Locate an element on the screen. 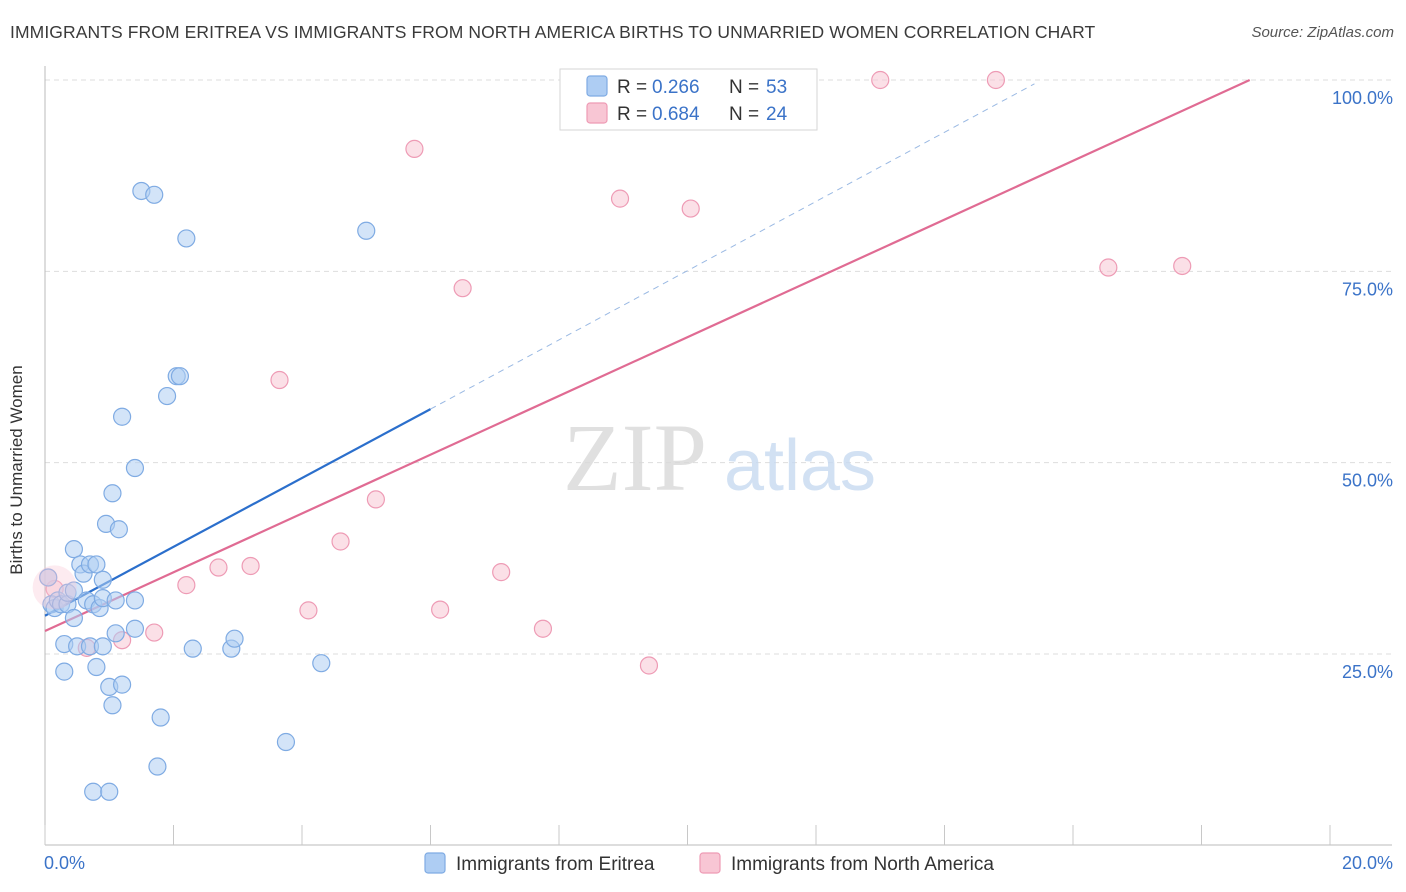 The image size is (1406, 892). bottom-legend-north-america-label: Immigrants from North America is located at coordinates (862, 864).